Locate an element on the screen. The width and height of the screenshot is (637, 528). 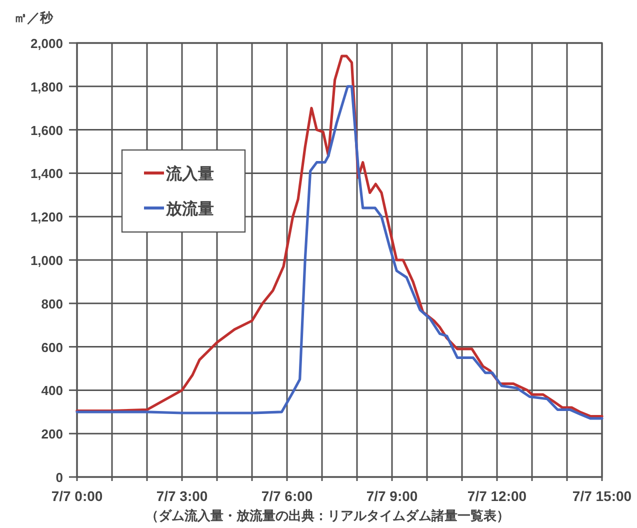
x-tick-label: 7/7 0:00 is located at coordinates (77, 496).